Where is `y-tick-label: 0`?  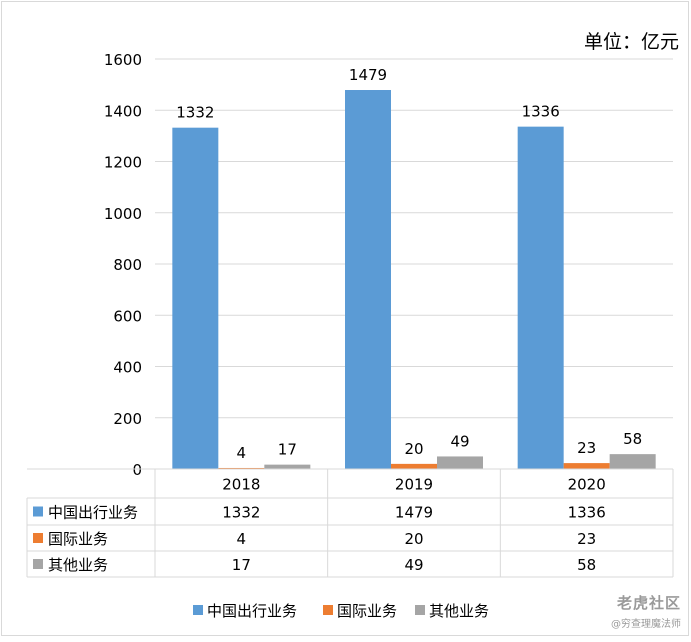
y-tick-label: 0 is located at coordinates (137, 470).